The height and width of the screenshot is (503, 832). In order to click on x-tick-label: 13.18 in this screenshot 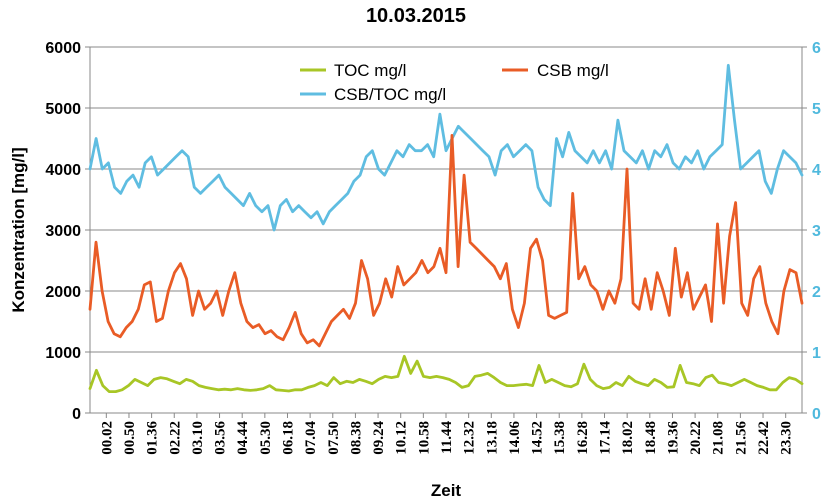, I will do `click(492, 438)`.